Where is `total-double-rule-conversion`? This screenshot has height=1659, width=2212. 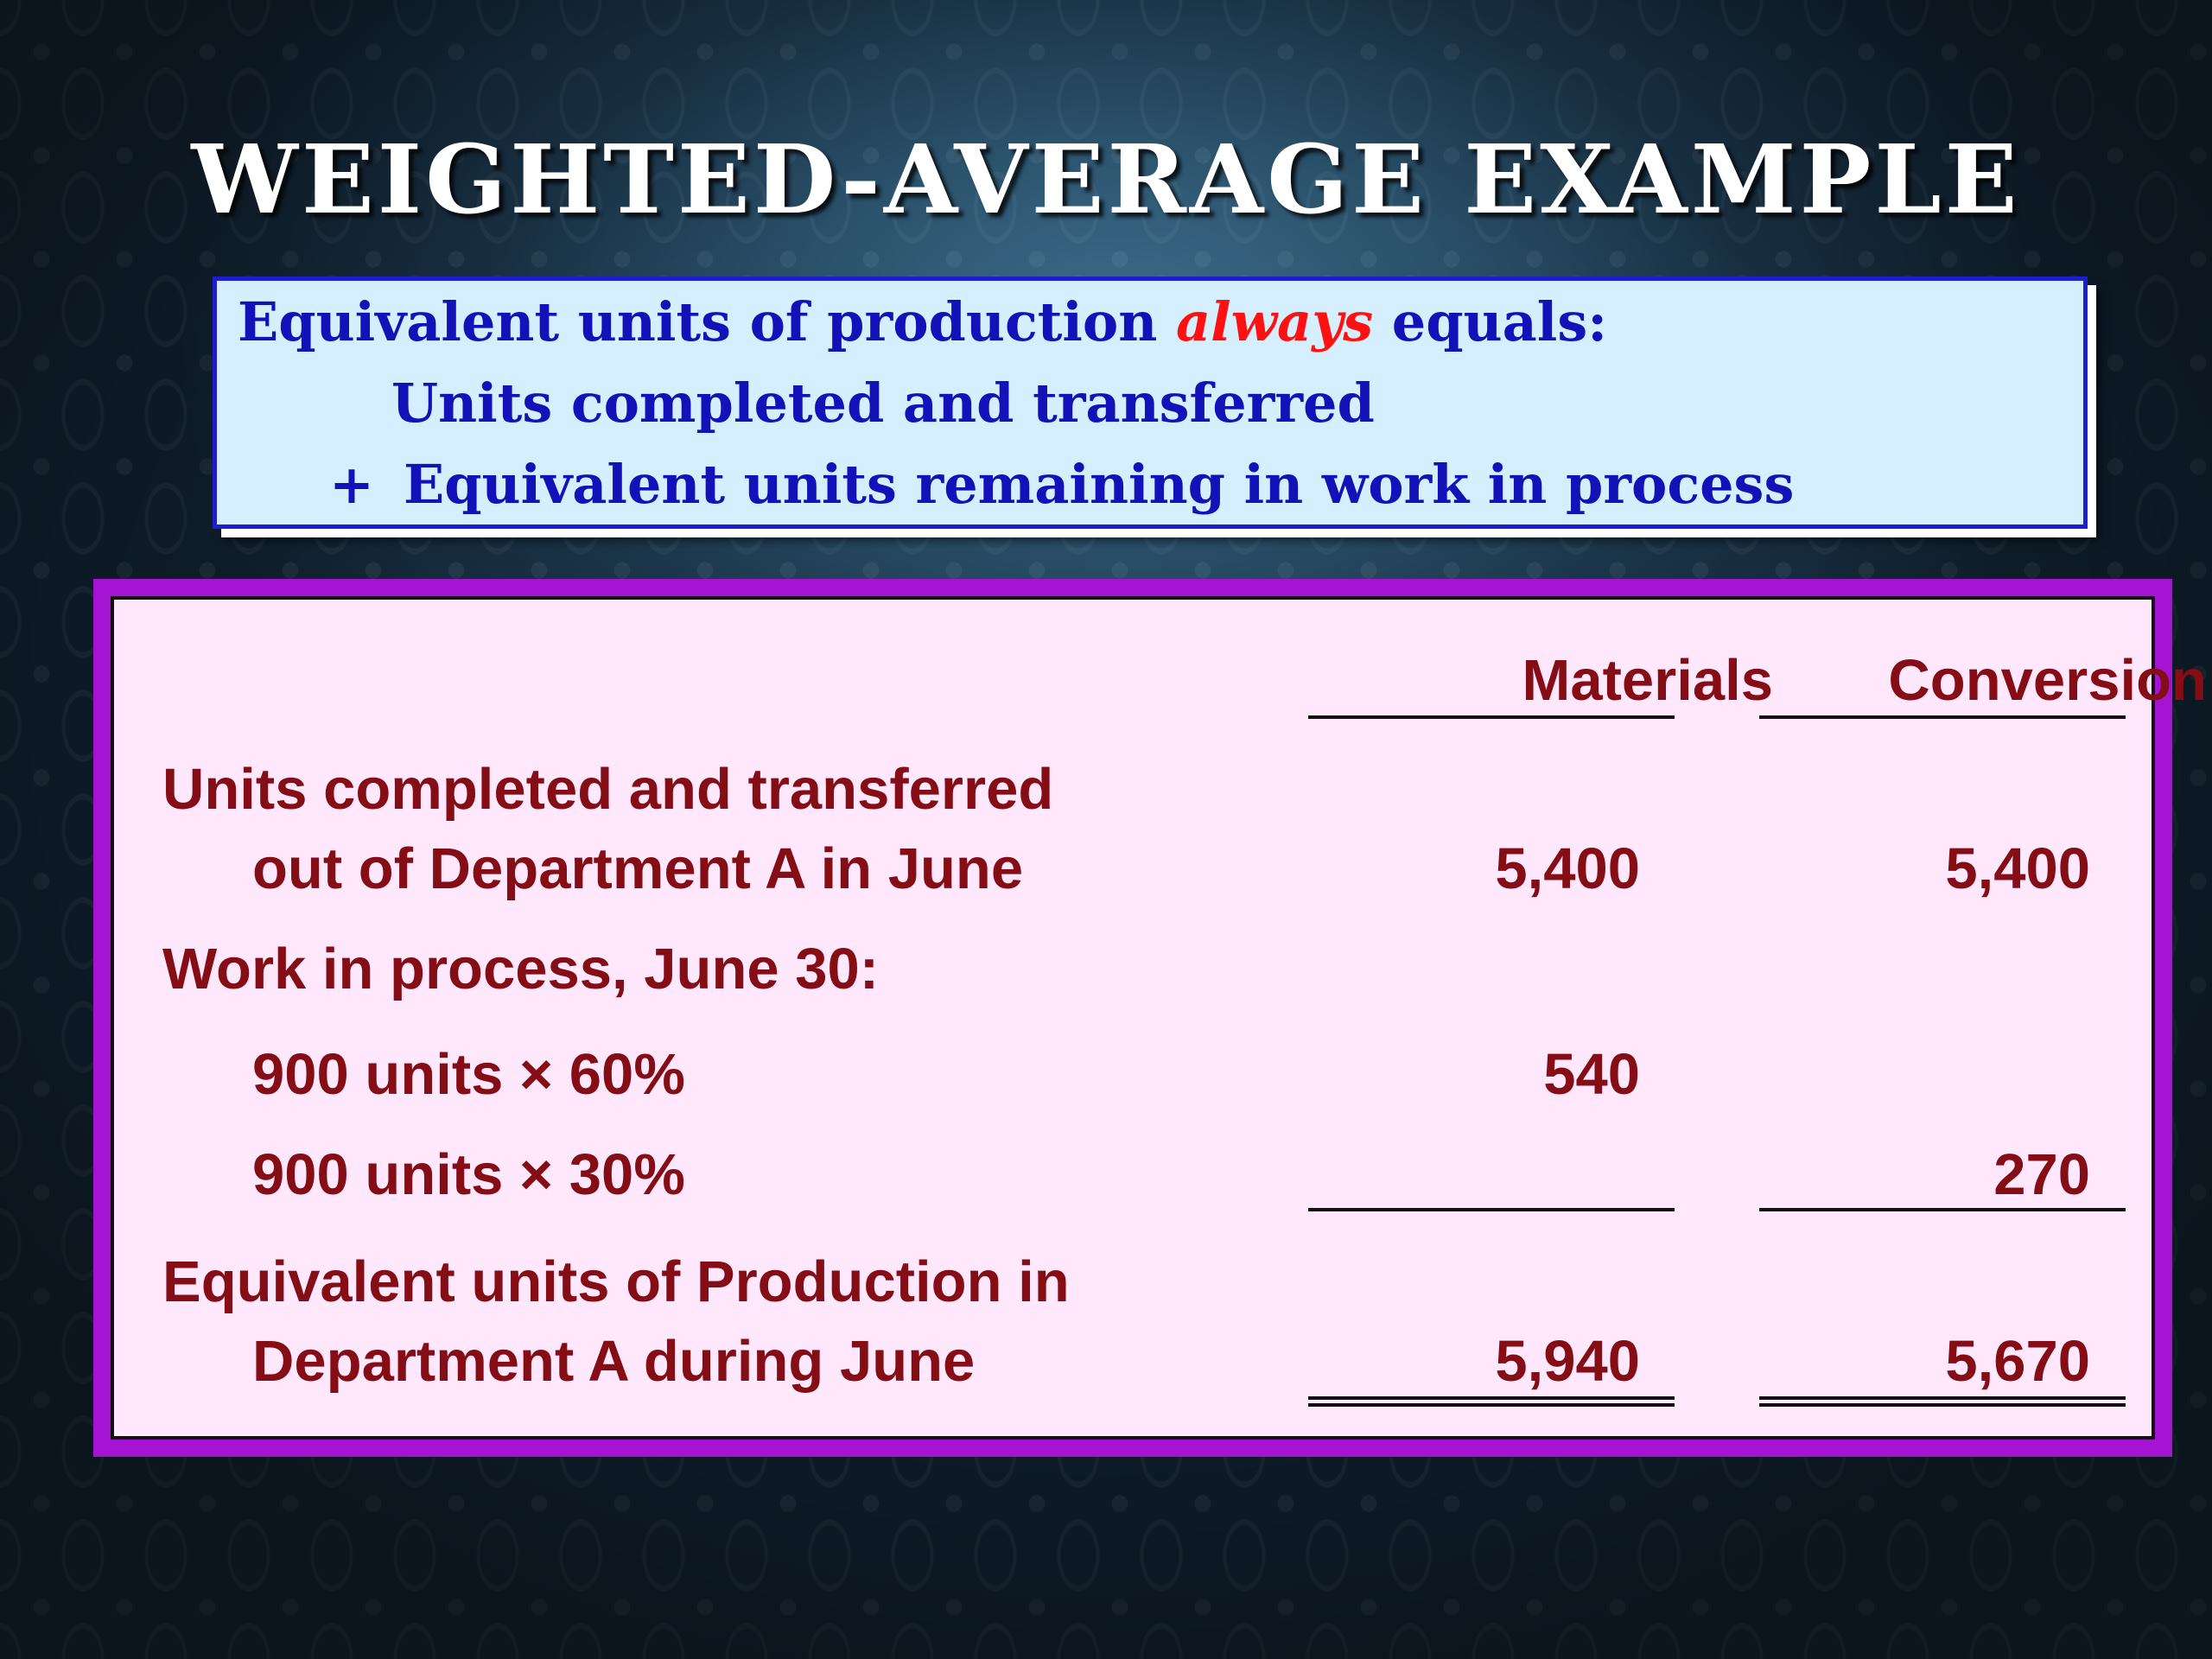
total-double-rule-conversion is located at coordinates (1943, 1401).